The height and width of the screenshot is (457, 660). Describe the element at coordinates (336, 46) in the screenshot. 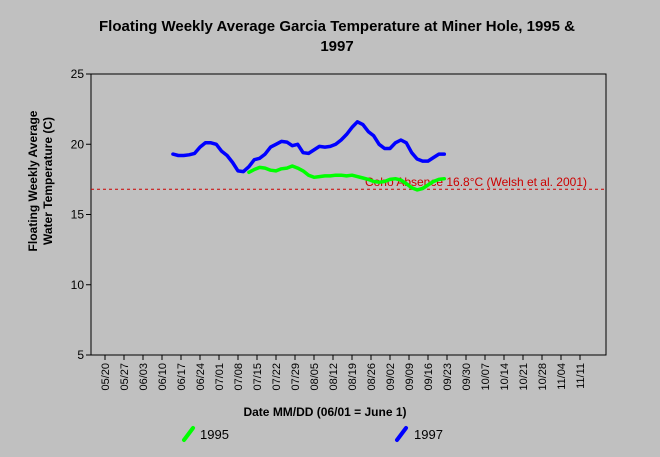

I see `chart-title-line2: 1997` at that location.